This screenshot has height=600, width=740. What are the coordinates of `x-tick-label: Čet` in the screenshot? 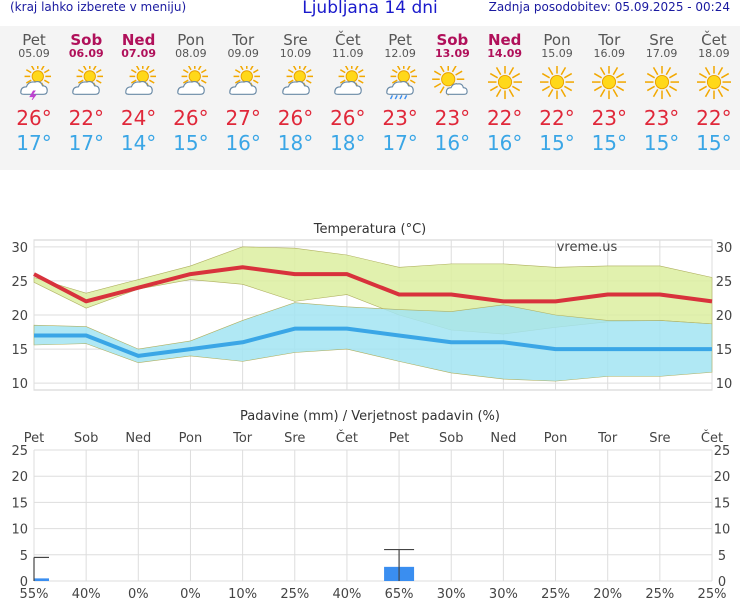 It's located at (712, 438).